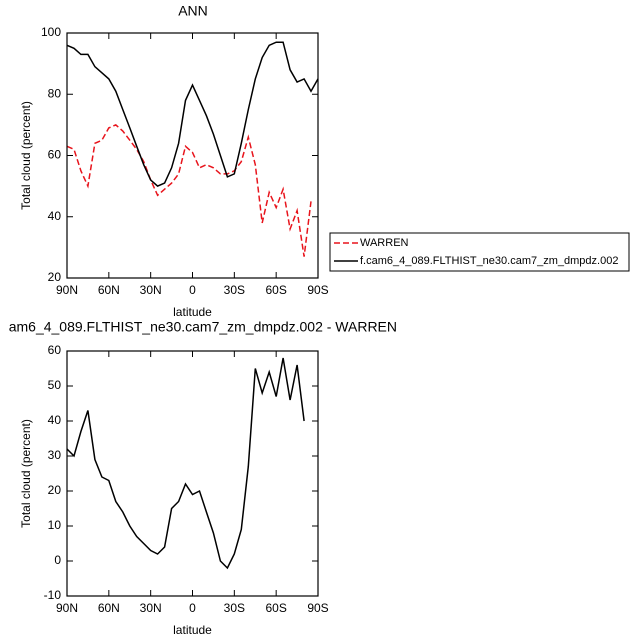  I want to click on y-tick-label: -10, so click(53, 595).